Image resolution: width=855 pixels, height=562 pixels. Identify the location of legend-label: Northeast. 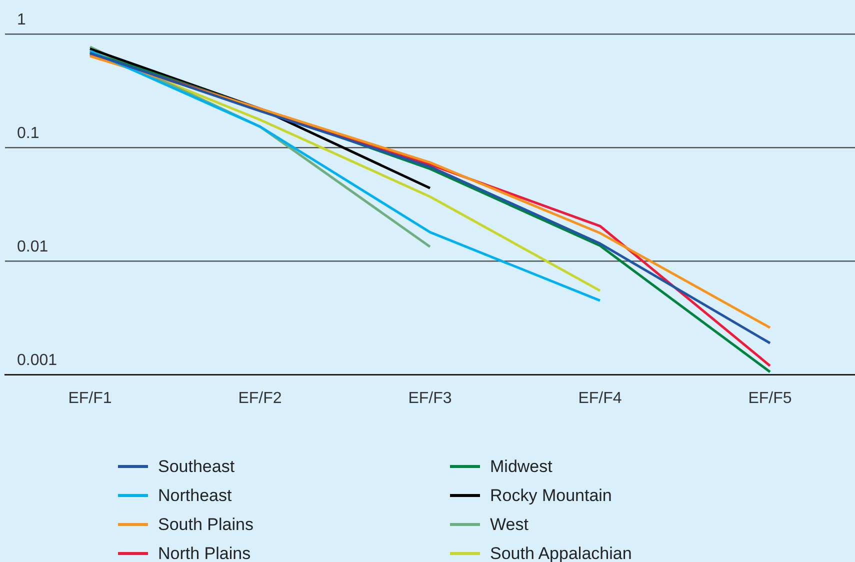
(195, 496).